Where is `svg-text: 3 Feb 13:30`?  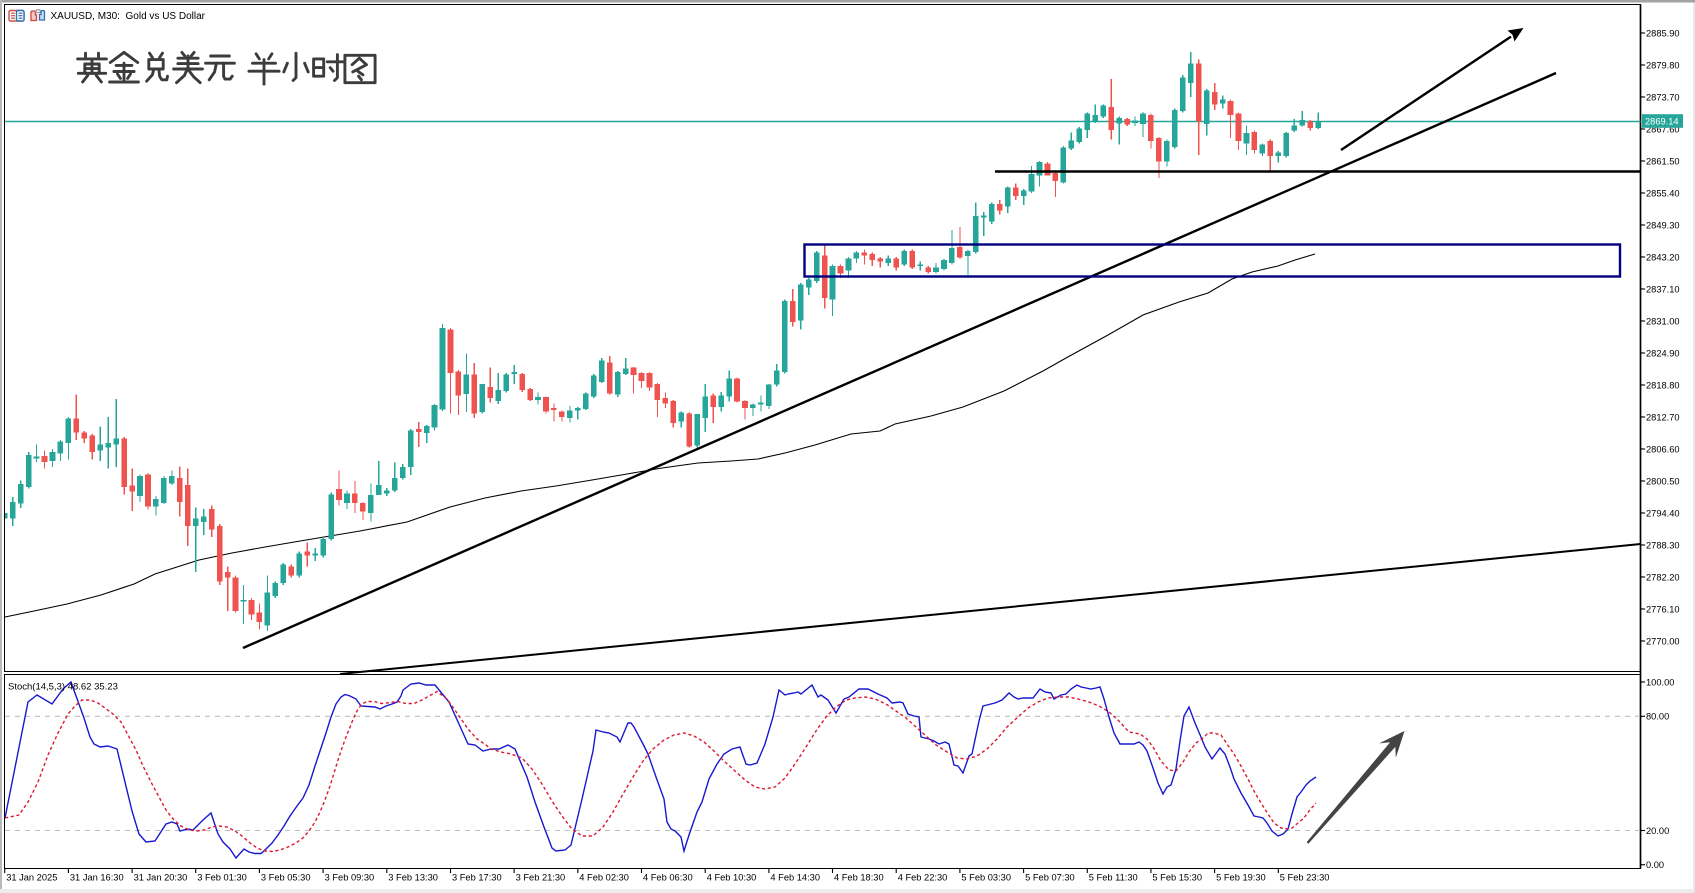
svg-text: 3 Feb 13:30 is located at coordinates (413, 878).